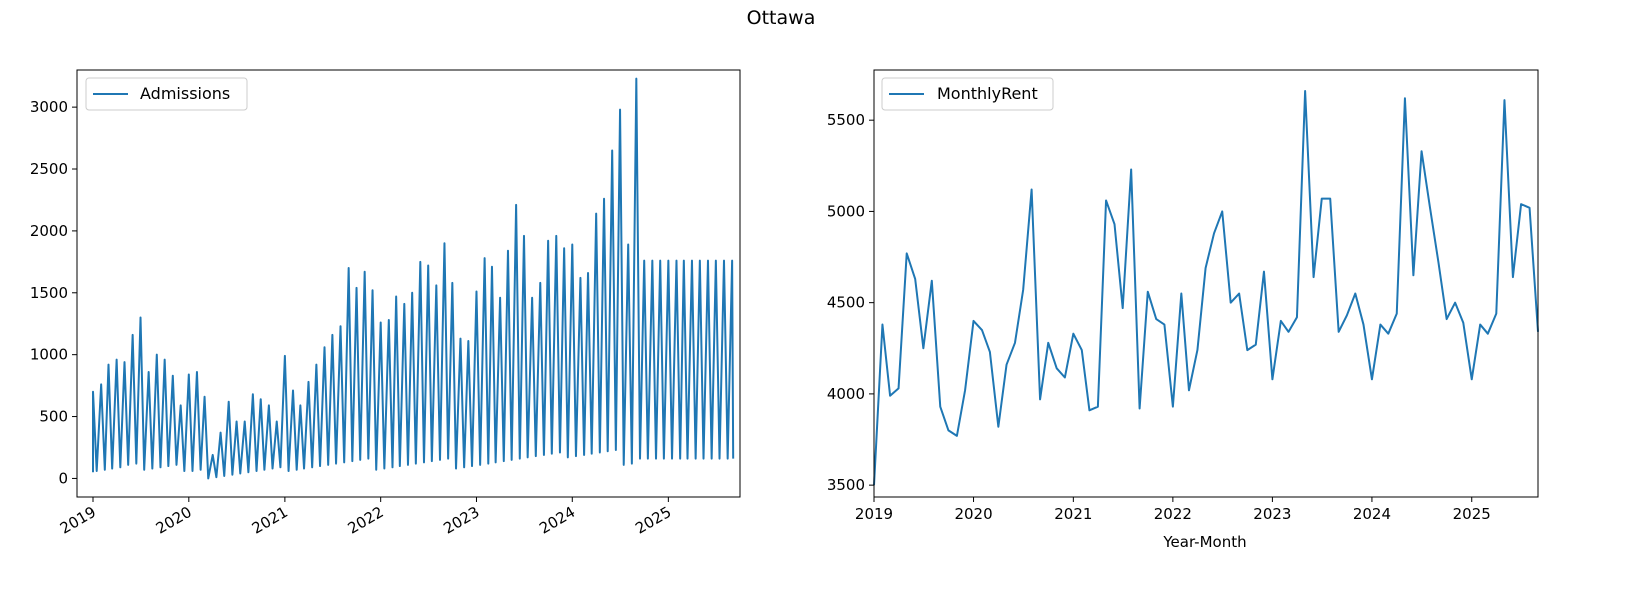 The image size is (1642, 599). Describe the element at coordinates (1073, 514) in the screenshot. I see `monthly-rent-x-tick-label: 2021` at that location.